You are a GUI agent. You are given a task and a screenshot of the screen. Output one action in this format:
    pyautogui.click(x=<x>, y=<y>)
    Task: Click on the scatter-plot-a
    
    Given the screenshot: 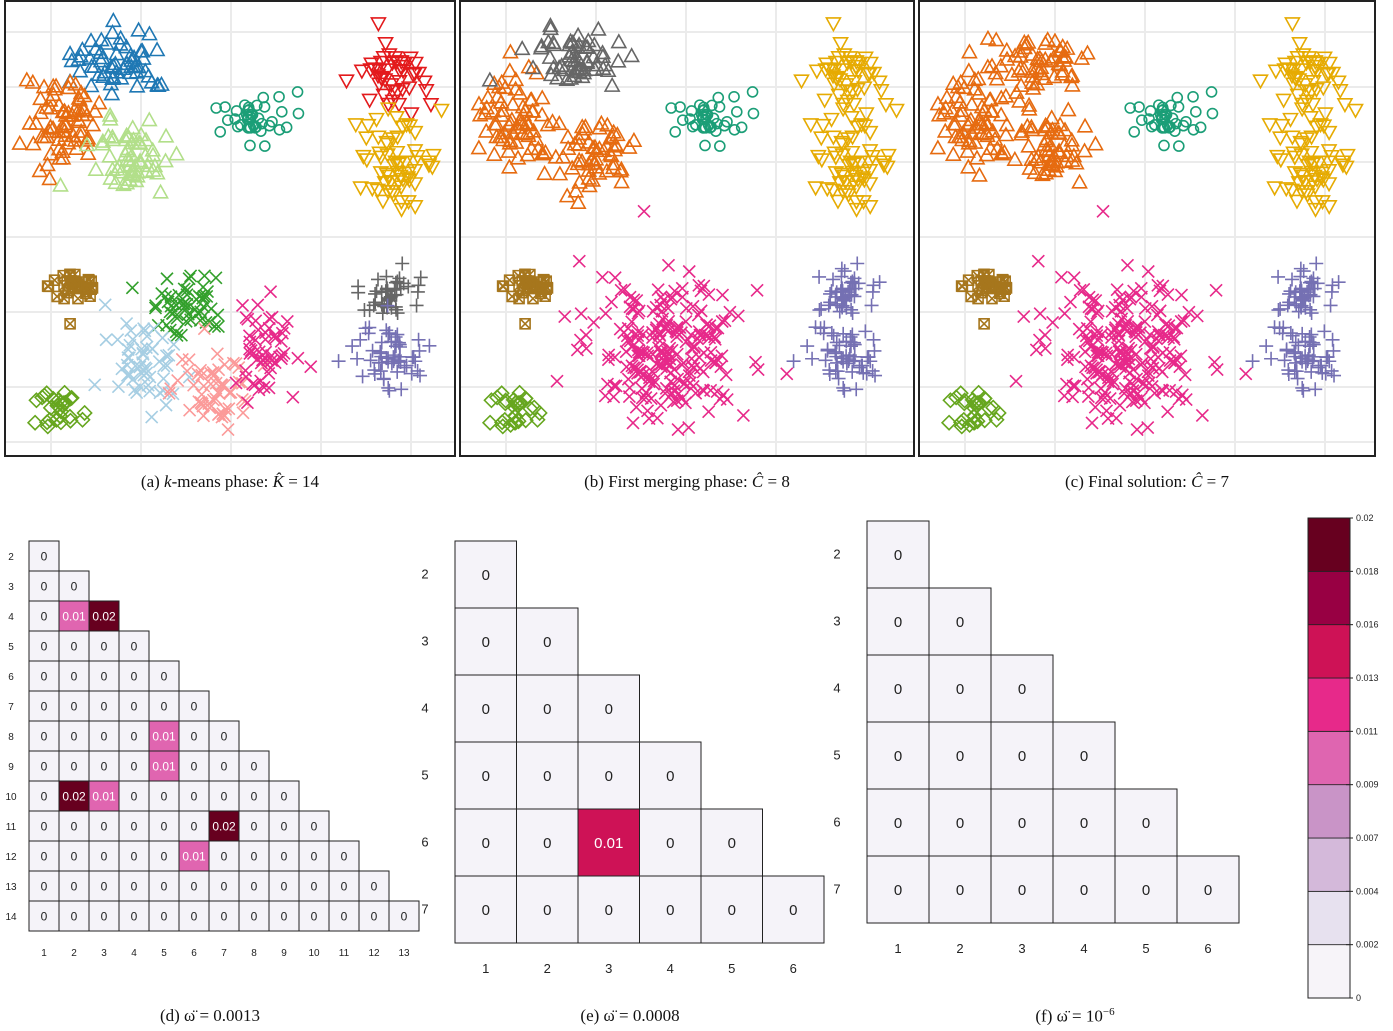 What is the action you would take?
    pyautogui.click(x=230, y=228)
    